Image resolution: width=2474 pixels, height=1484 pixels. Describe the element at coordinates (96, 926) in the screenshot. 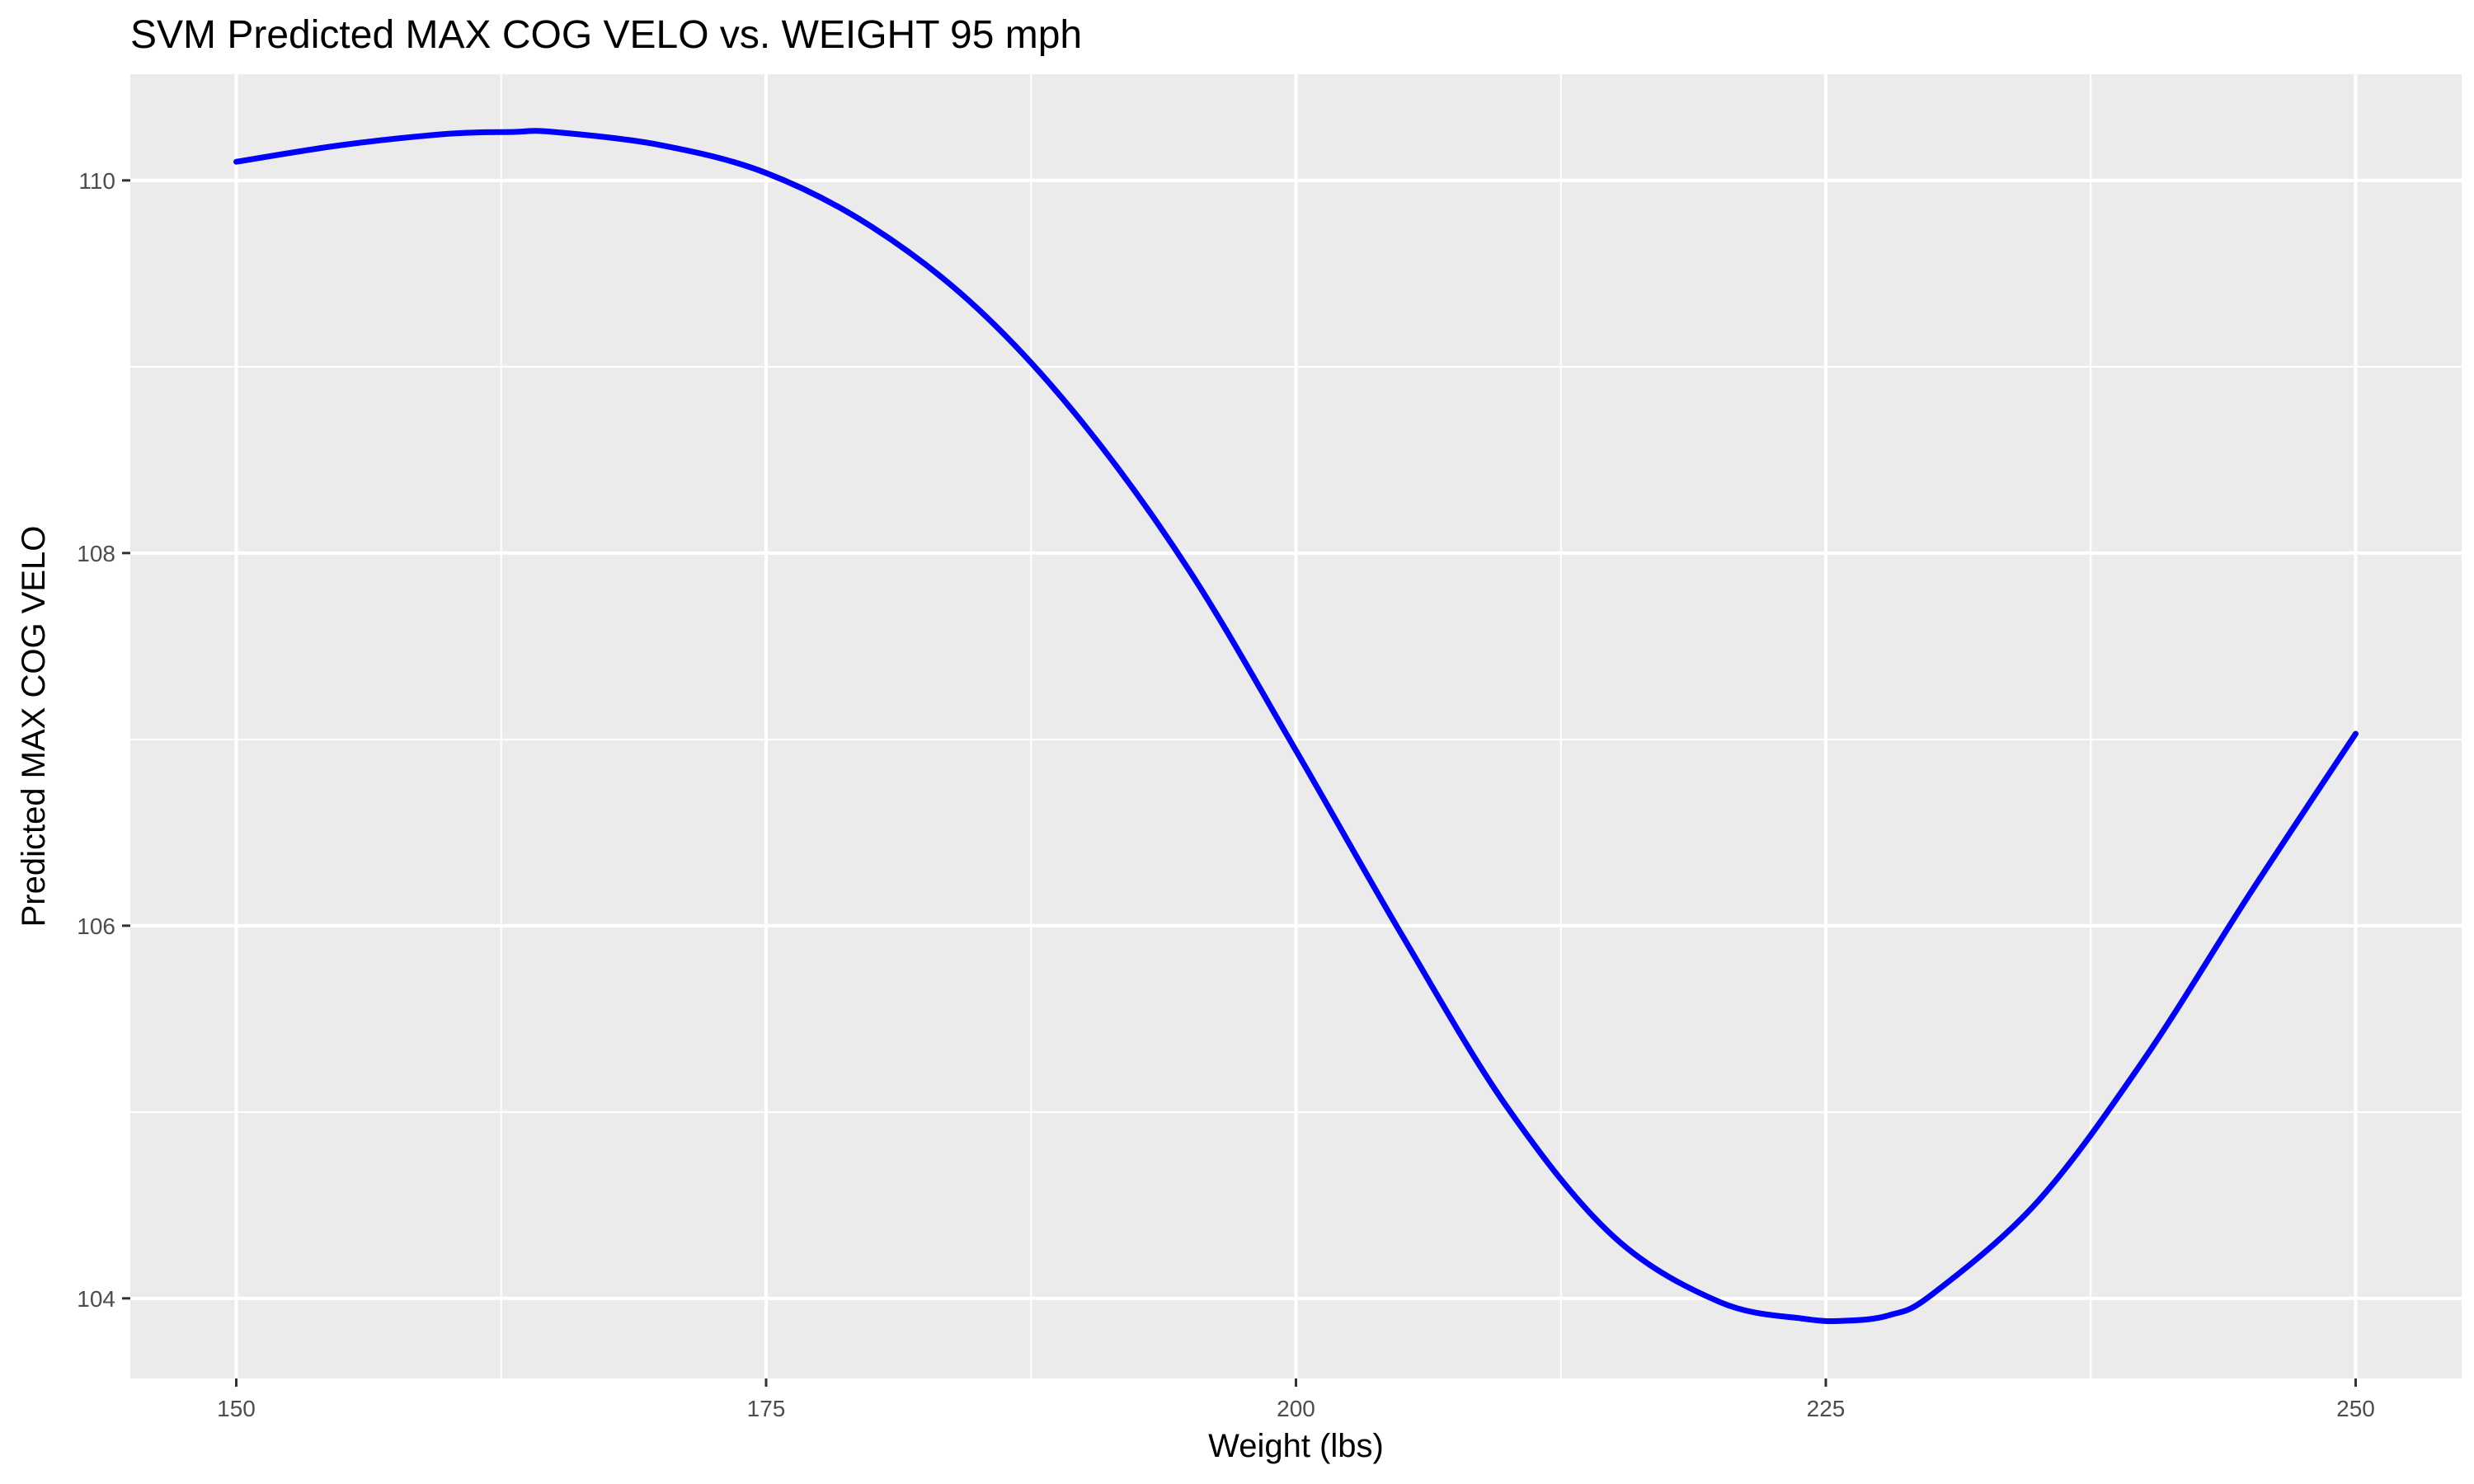

I see `y-tick-label: 106` at that location.